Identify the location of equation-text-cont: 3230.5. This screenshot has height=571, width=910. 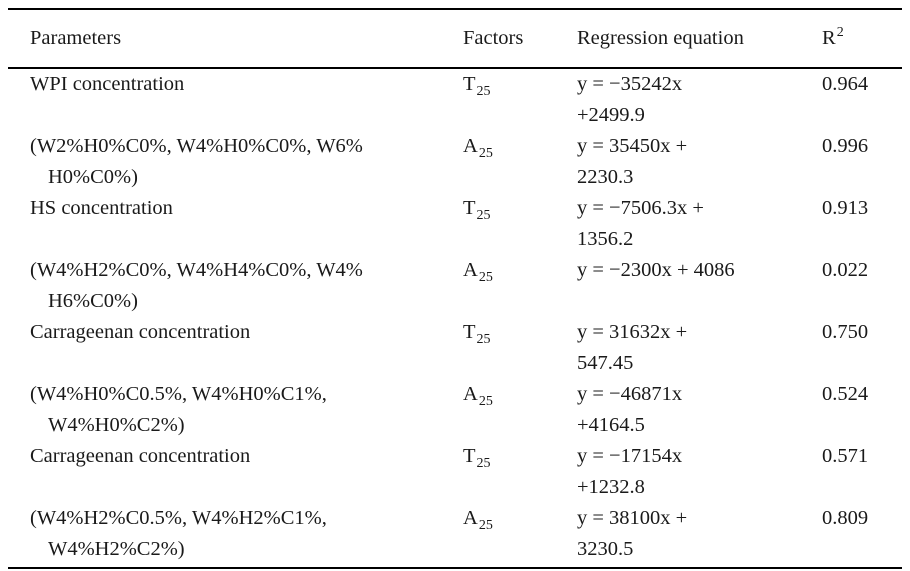
(605, 549).